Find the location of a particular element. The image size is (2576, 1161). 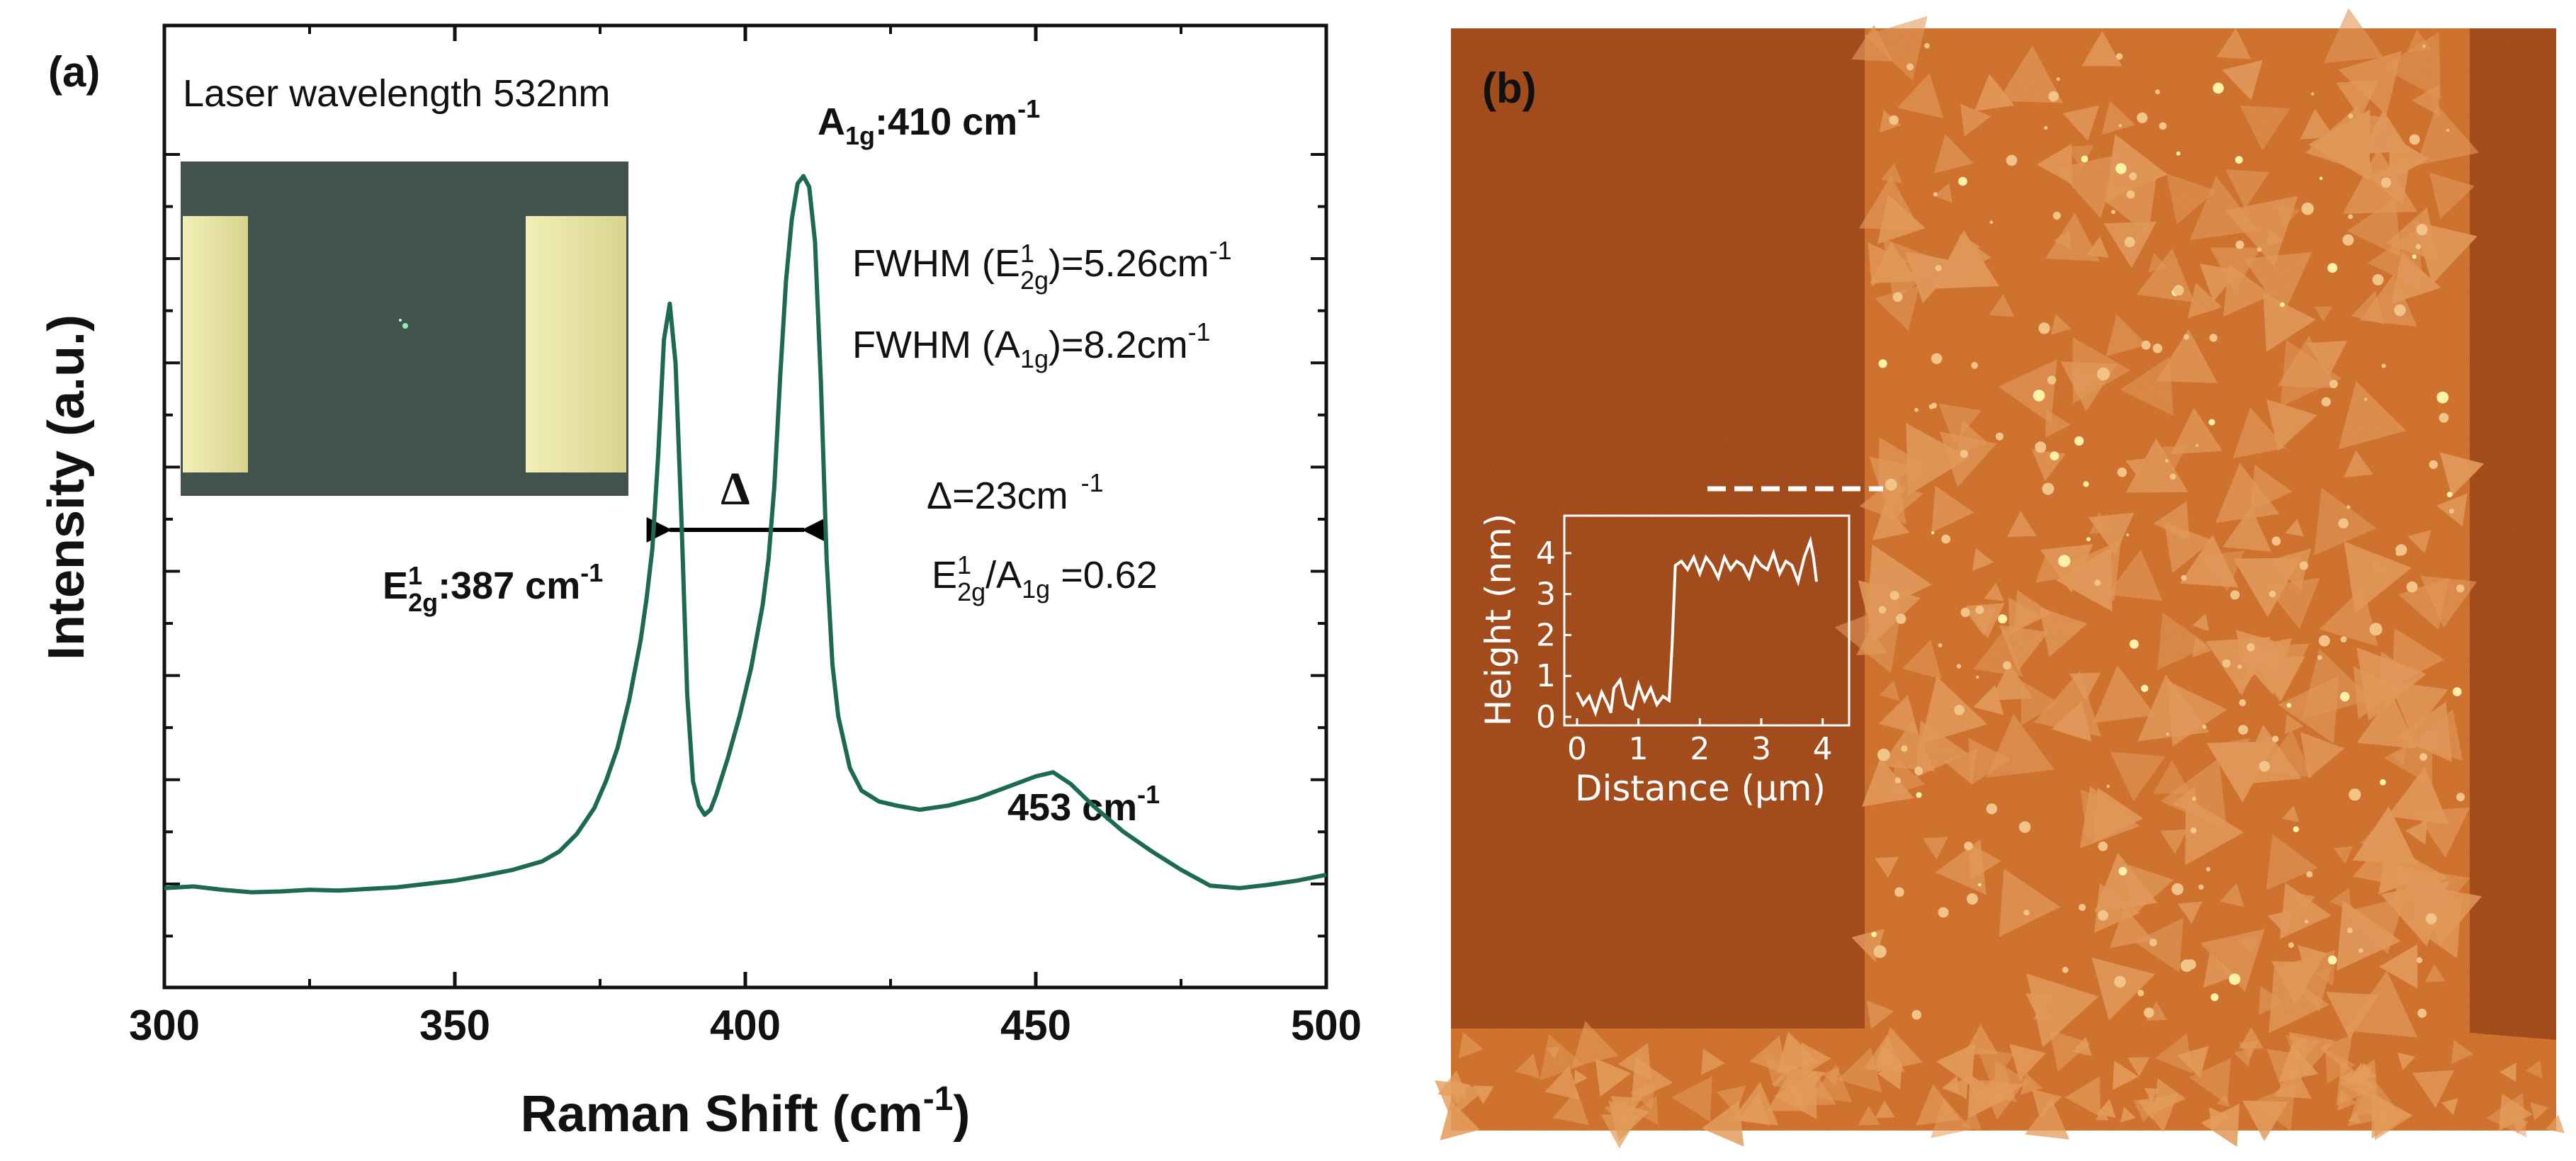

y-axis-label: Intensity (a.u.) is located at coordinates (66, 487).